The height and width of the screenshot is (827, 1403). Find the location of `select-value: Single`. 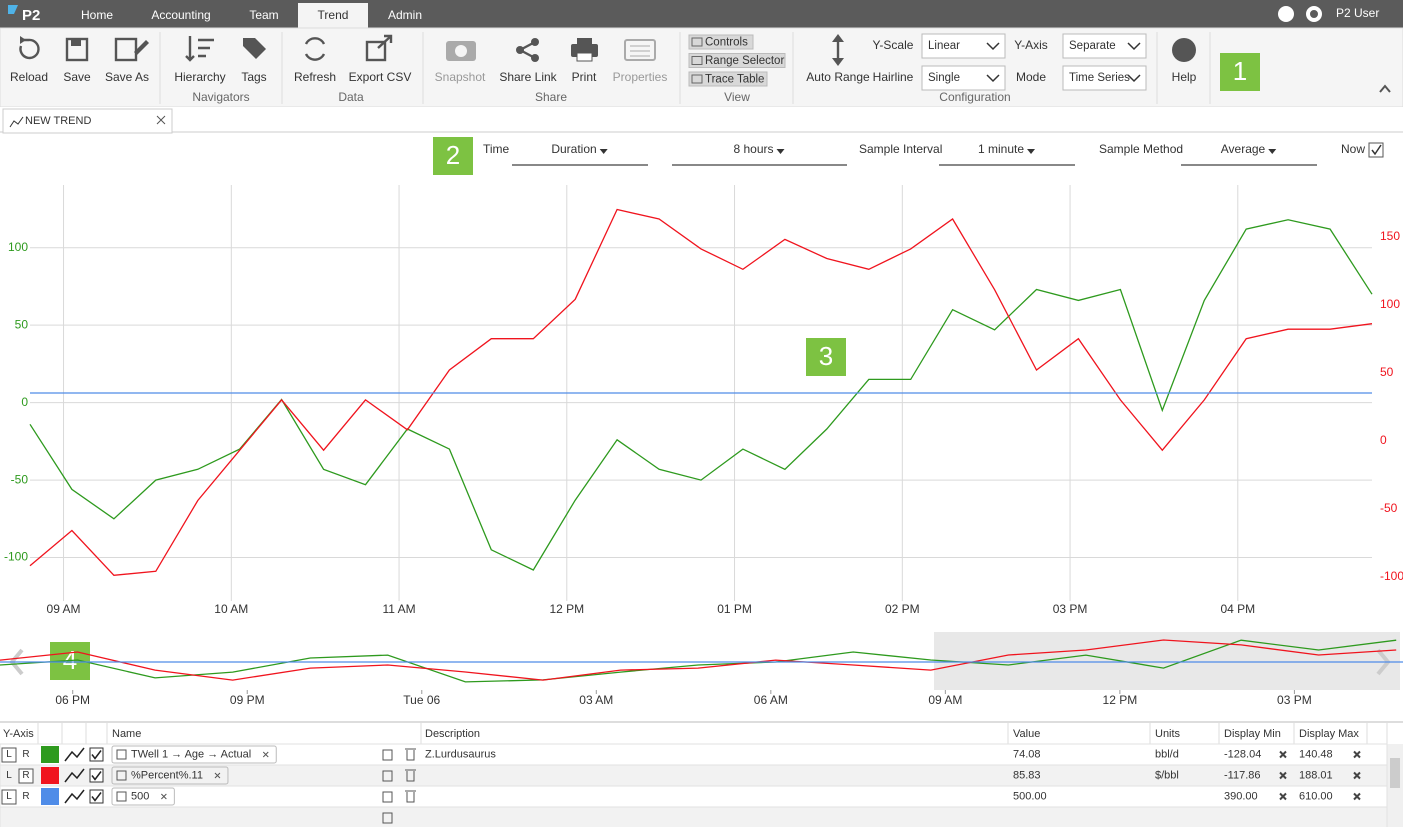

select-value: Single is located at coordinates (944, 78).